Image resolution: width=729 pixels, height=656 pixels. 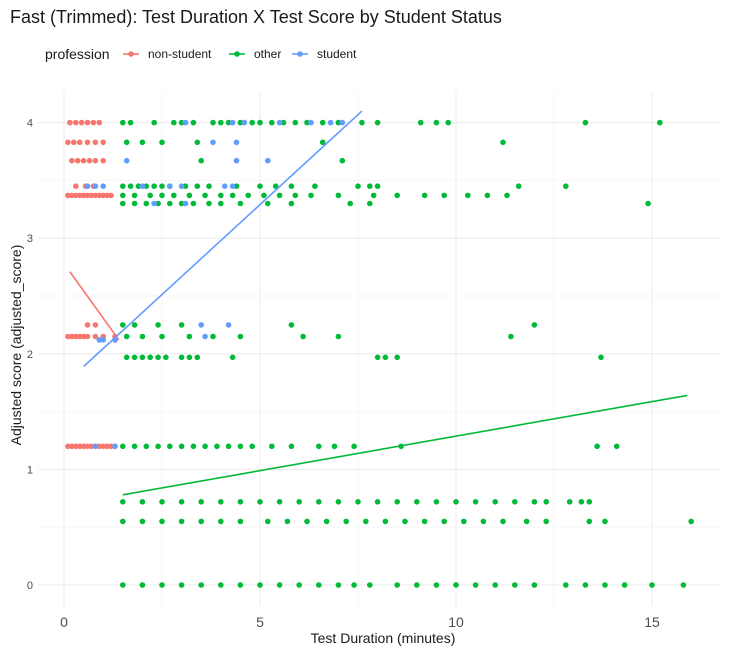 What do you see at coordinates (30, 124) in the screenshot?
I see `y-tick-label: 4` at bounding box center [30, 124].